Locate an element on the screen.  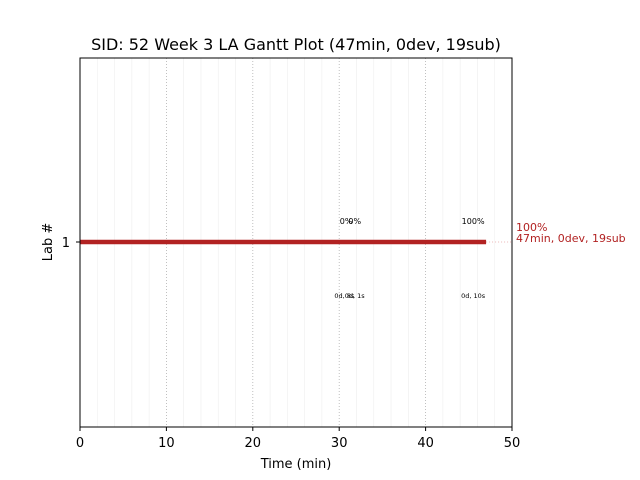
x-tick-label: 40 is located at coordinates (425, 443).